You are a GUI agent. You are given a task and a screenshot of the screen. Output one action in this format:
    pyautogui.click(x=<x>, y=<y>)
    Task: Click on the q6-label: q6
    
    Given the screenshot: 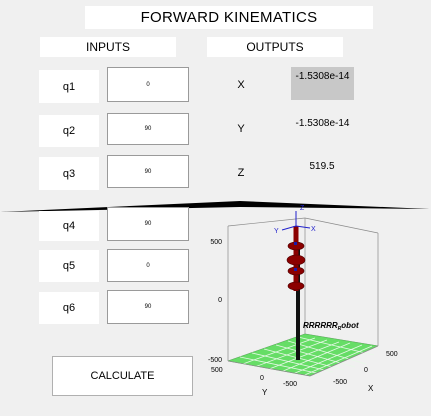 What is the action you would take?
    pyautogui.click(x=69, y=308)
    